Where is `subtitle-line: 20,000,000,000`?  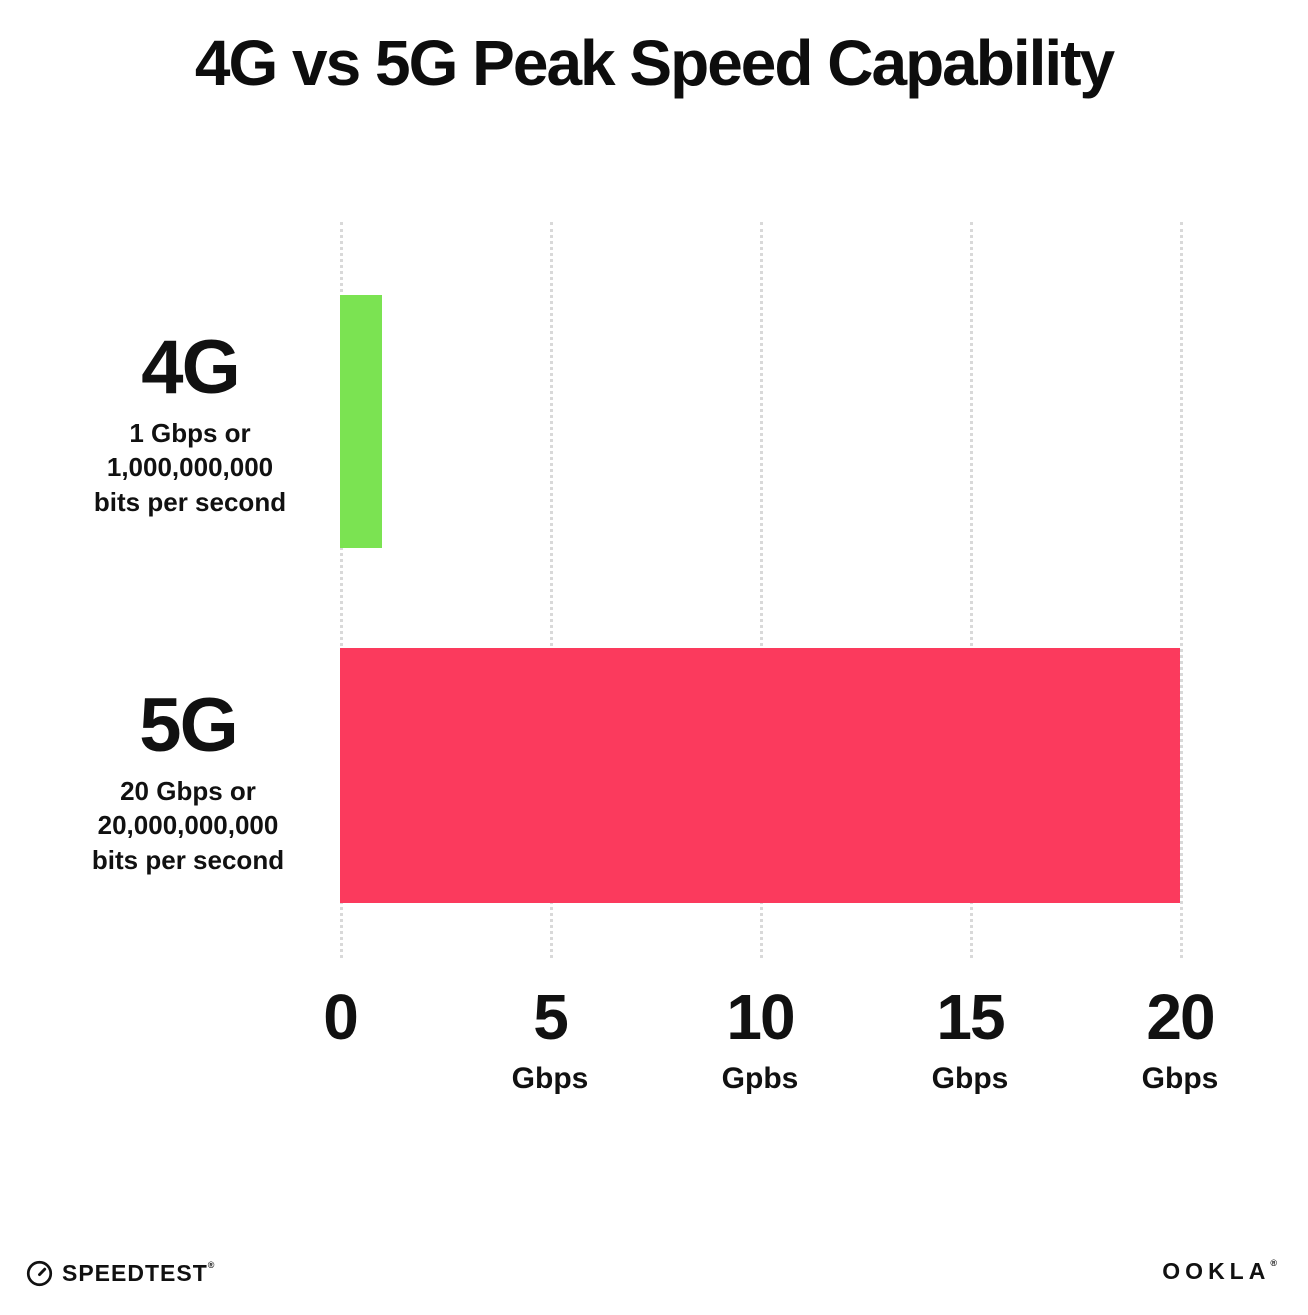 subtitle-line: 20,000,000,000 is located at coordinates (188, 825).